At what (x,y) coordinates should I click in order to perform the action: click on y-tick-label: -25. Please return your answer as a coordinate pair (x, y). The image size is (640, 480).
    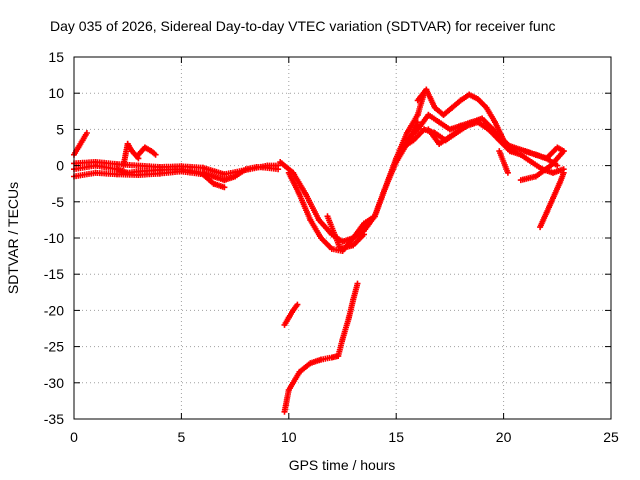
    Looking at the image, I should click on (54, 347).